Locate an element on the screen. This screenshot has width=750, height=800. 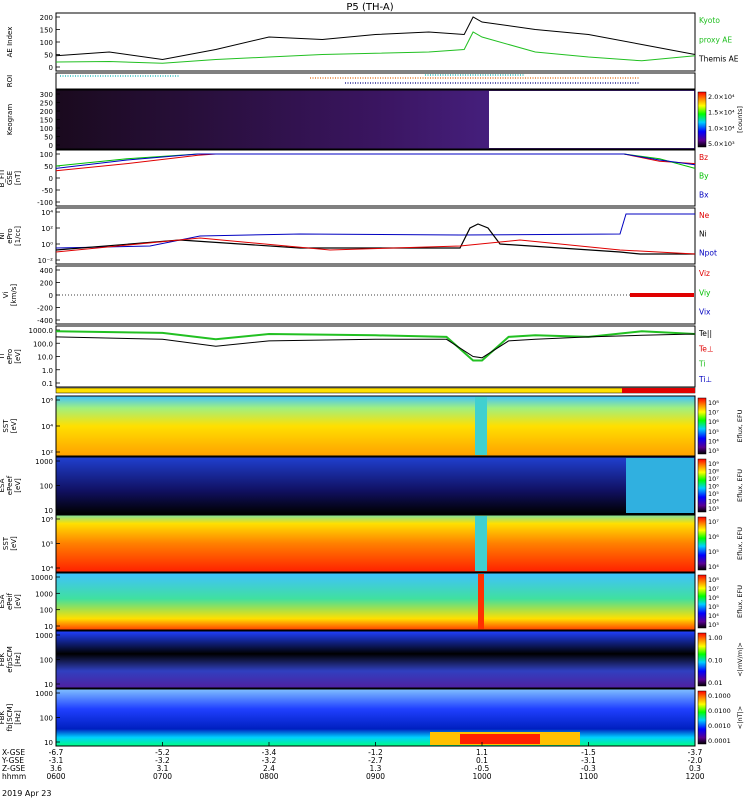
ytick-label: 1000 is located at coordinates (44, 694).